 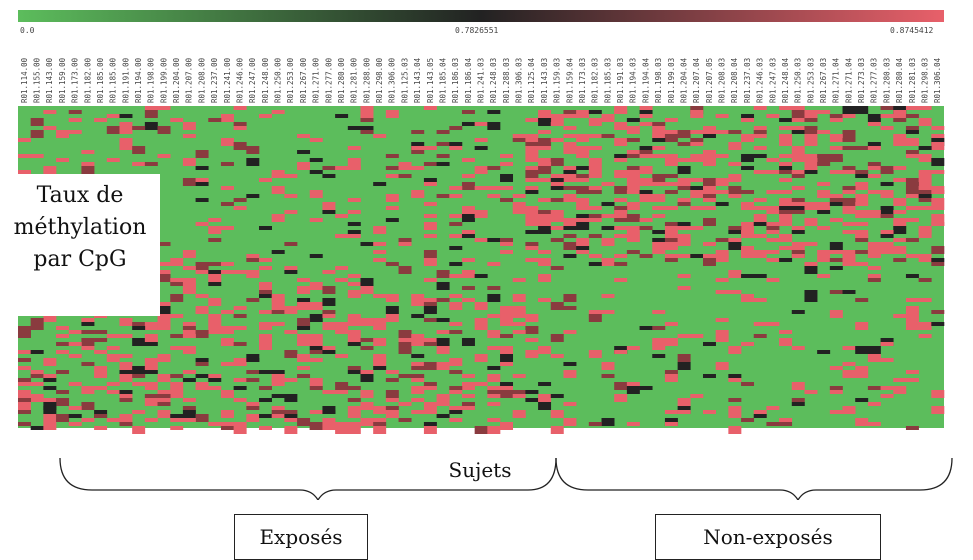 I want to click on column-label: R01.194.04, so click(x=645, y=80).